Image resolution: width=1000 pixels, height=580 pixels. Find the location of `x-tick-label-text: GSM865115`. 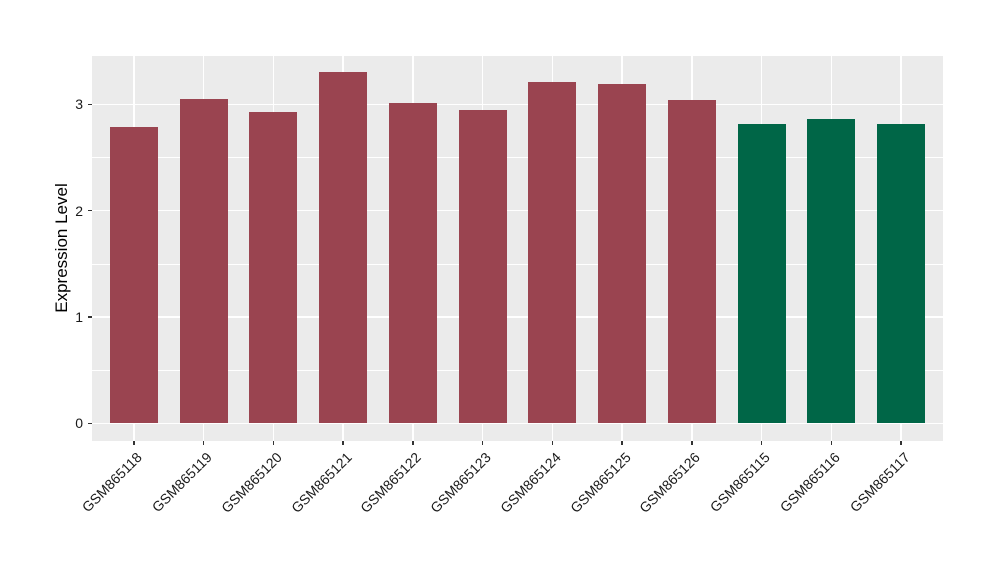

x-tick-label-text: GSM865115 is located at coordinates (739, 482).